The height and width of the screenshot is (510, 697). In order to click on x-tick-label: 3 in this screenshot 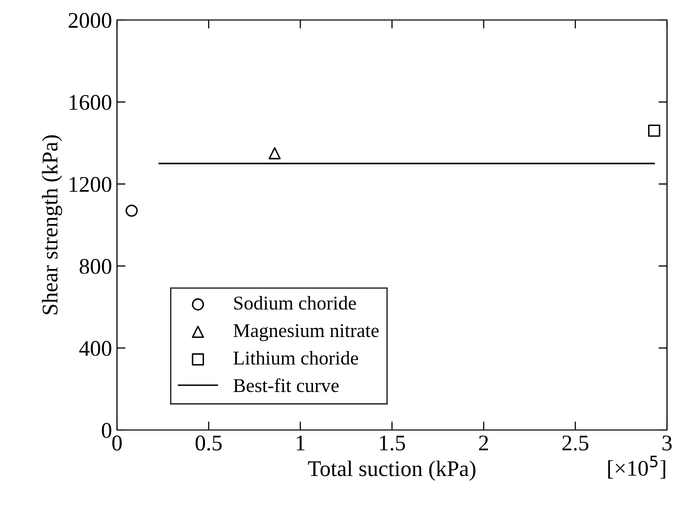, I will do `click(667, 443)`.